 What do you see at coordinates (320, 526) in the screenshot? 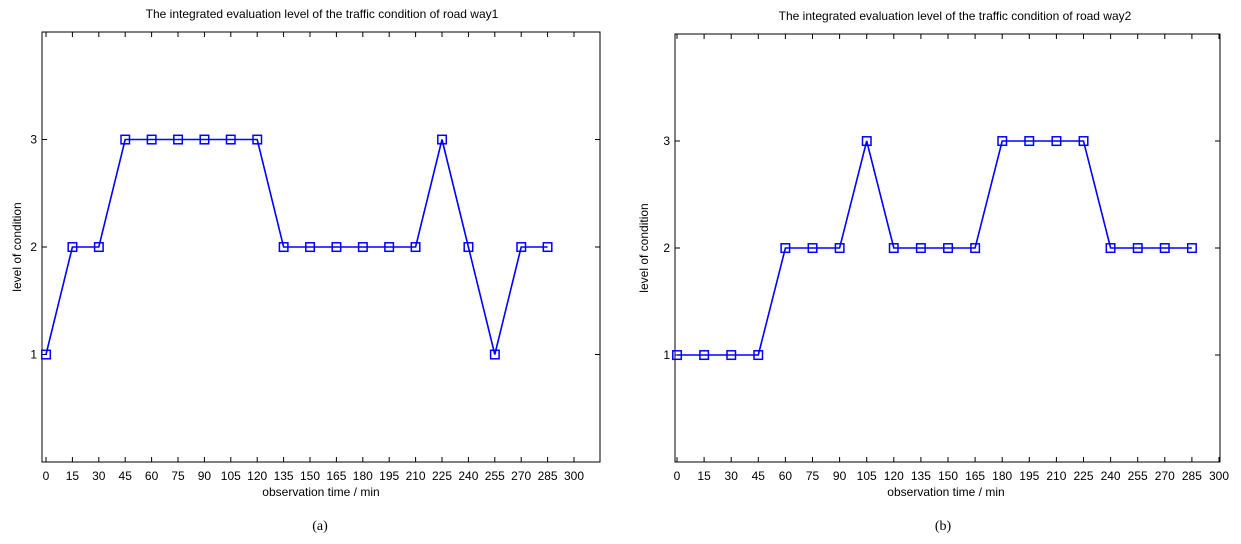
I see `caption: (a)` at bounding box center [320, 526].